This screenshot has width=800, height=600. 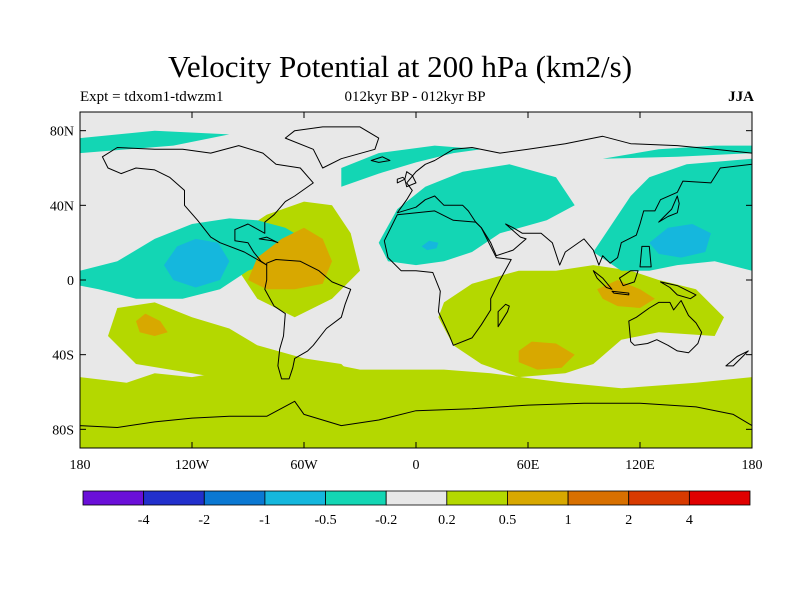 I want to click on colorbar-label-7: 1, so click(x=568, y=520).